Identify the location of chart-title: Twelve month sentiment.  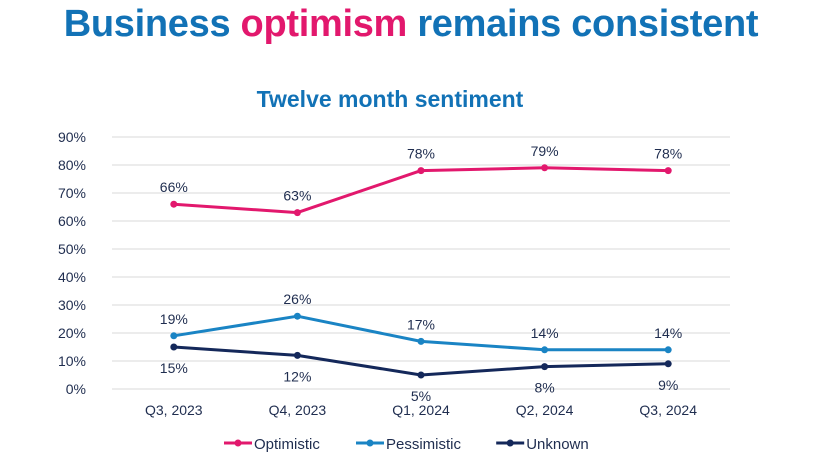
(390, 99).